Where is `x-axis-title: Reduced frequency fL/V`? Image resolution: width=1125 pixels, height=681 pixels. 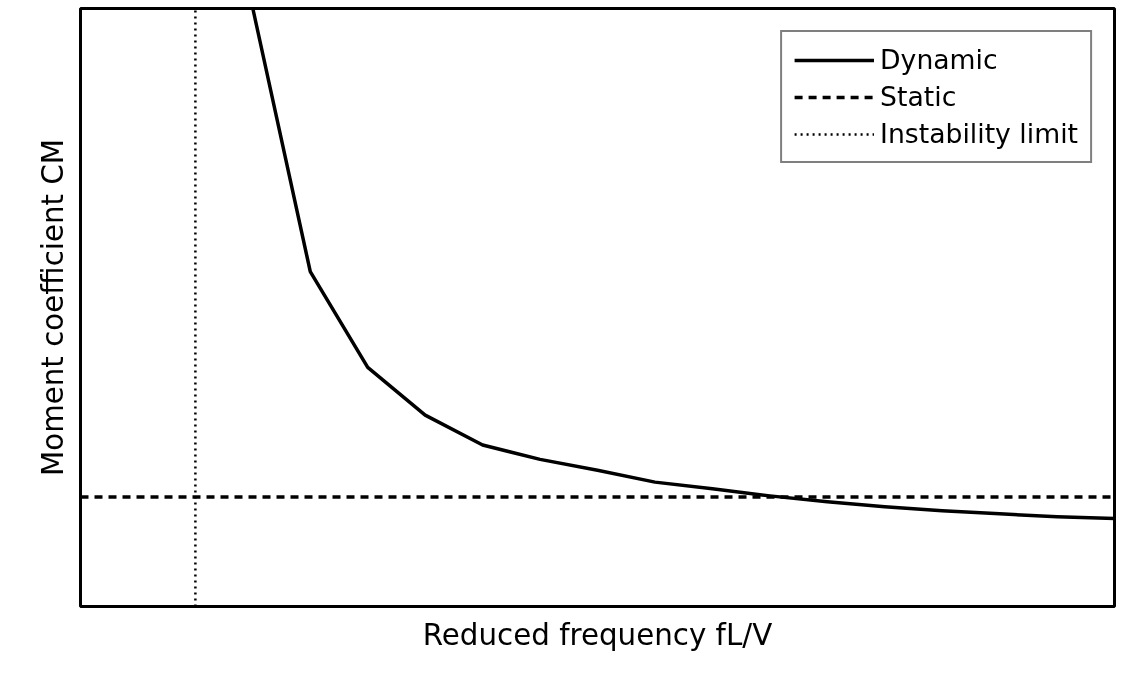 x-axis-title: Reduced frequency fL/V is located at coordinates (597, 634).